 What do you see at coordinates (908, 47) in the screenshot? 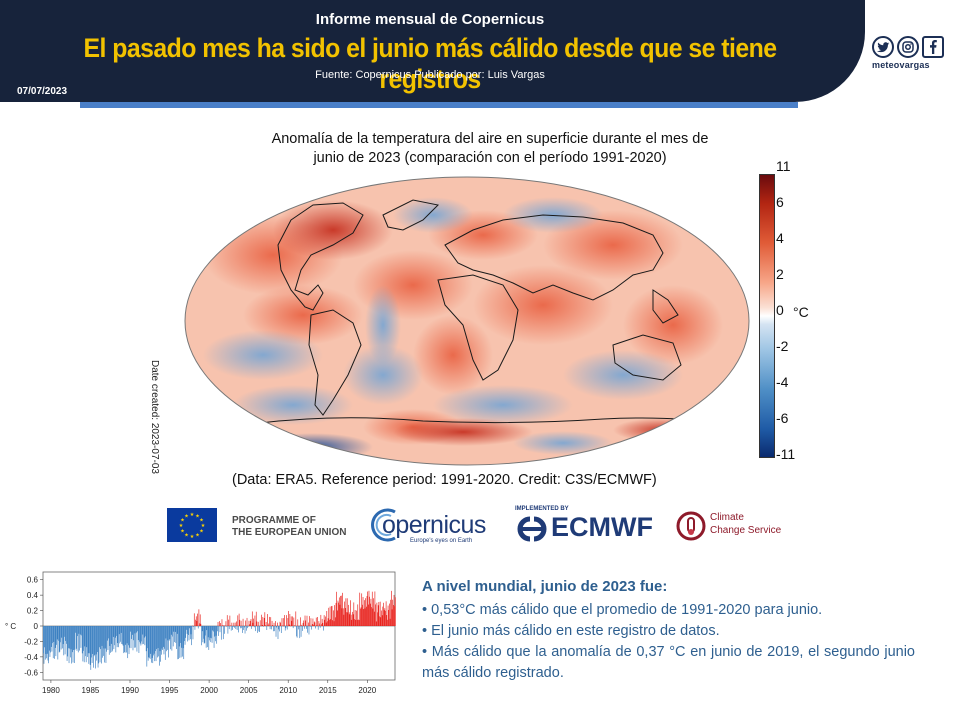
I see `instagram-icon` at bounding box center [908, 47].